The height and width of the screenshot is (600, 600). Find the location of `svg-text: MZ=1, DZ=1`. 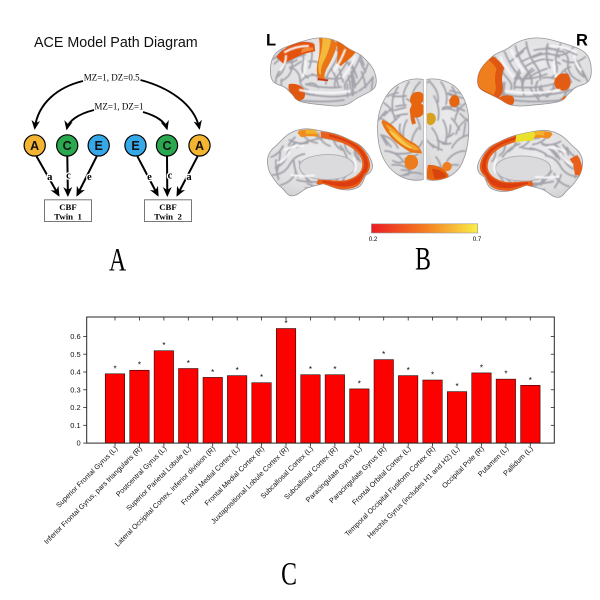

svg-text: MZ=1, DZ=1 is located at coordinates (118, 106).